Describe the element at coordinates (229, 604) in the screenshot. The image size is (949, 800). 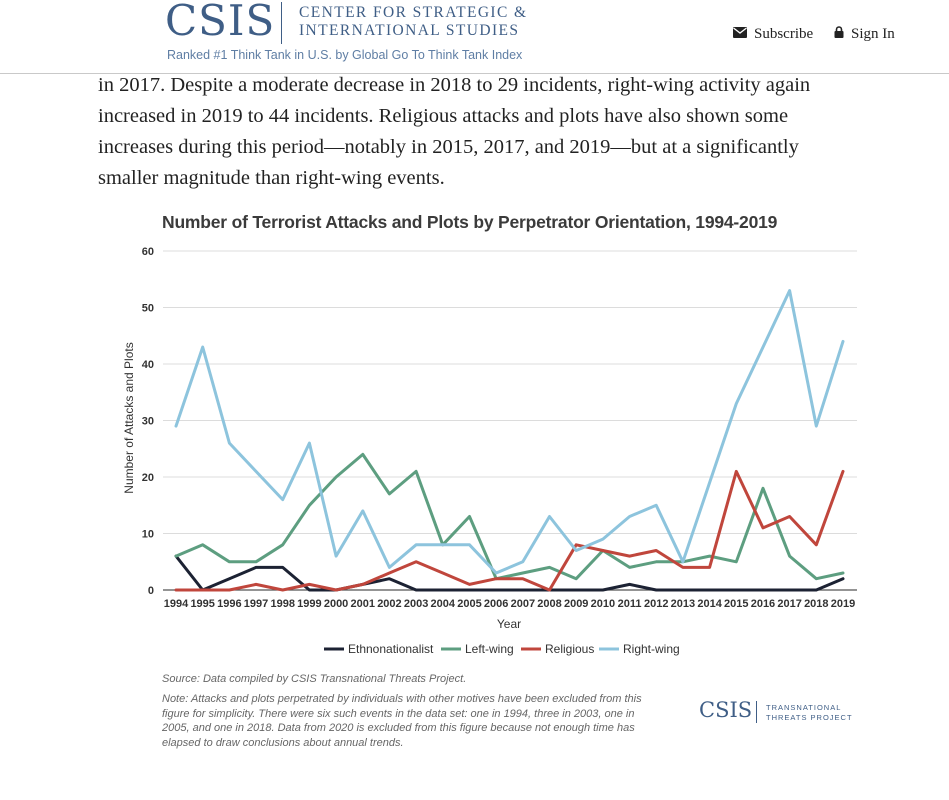
I see `x-tick-label: 1996` at that location.